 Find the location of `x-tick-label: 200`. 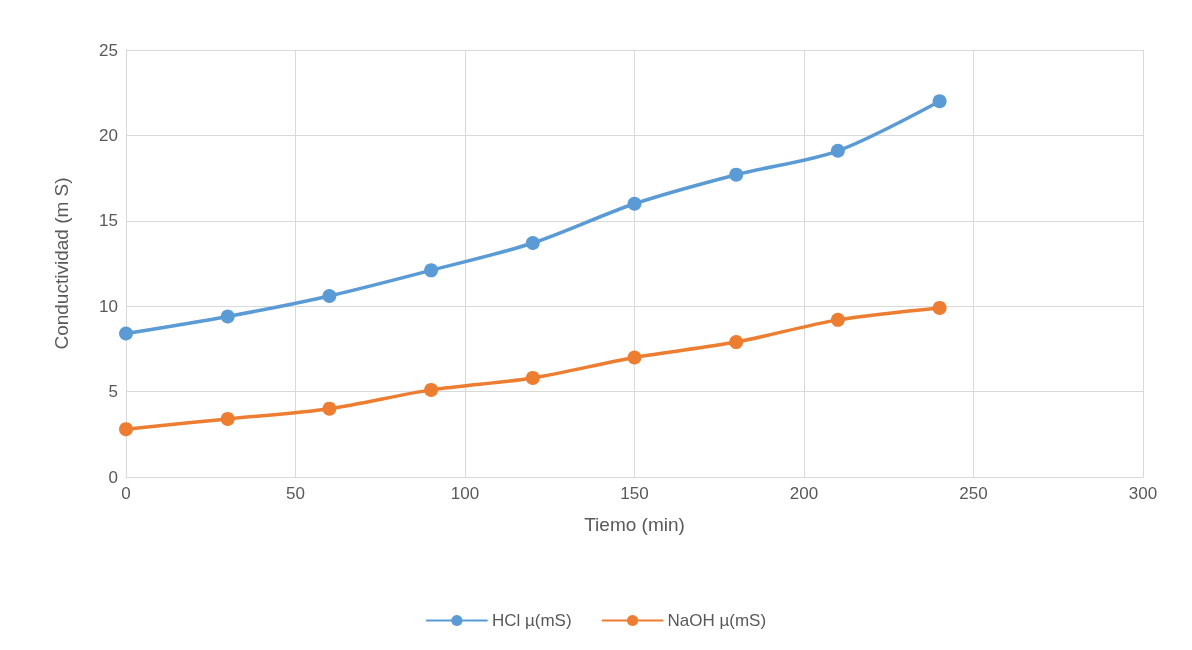

x-tick-label: 200 is located at coordinates (804, 493).